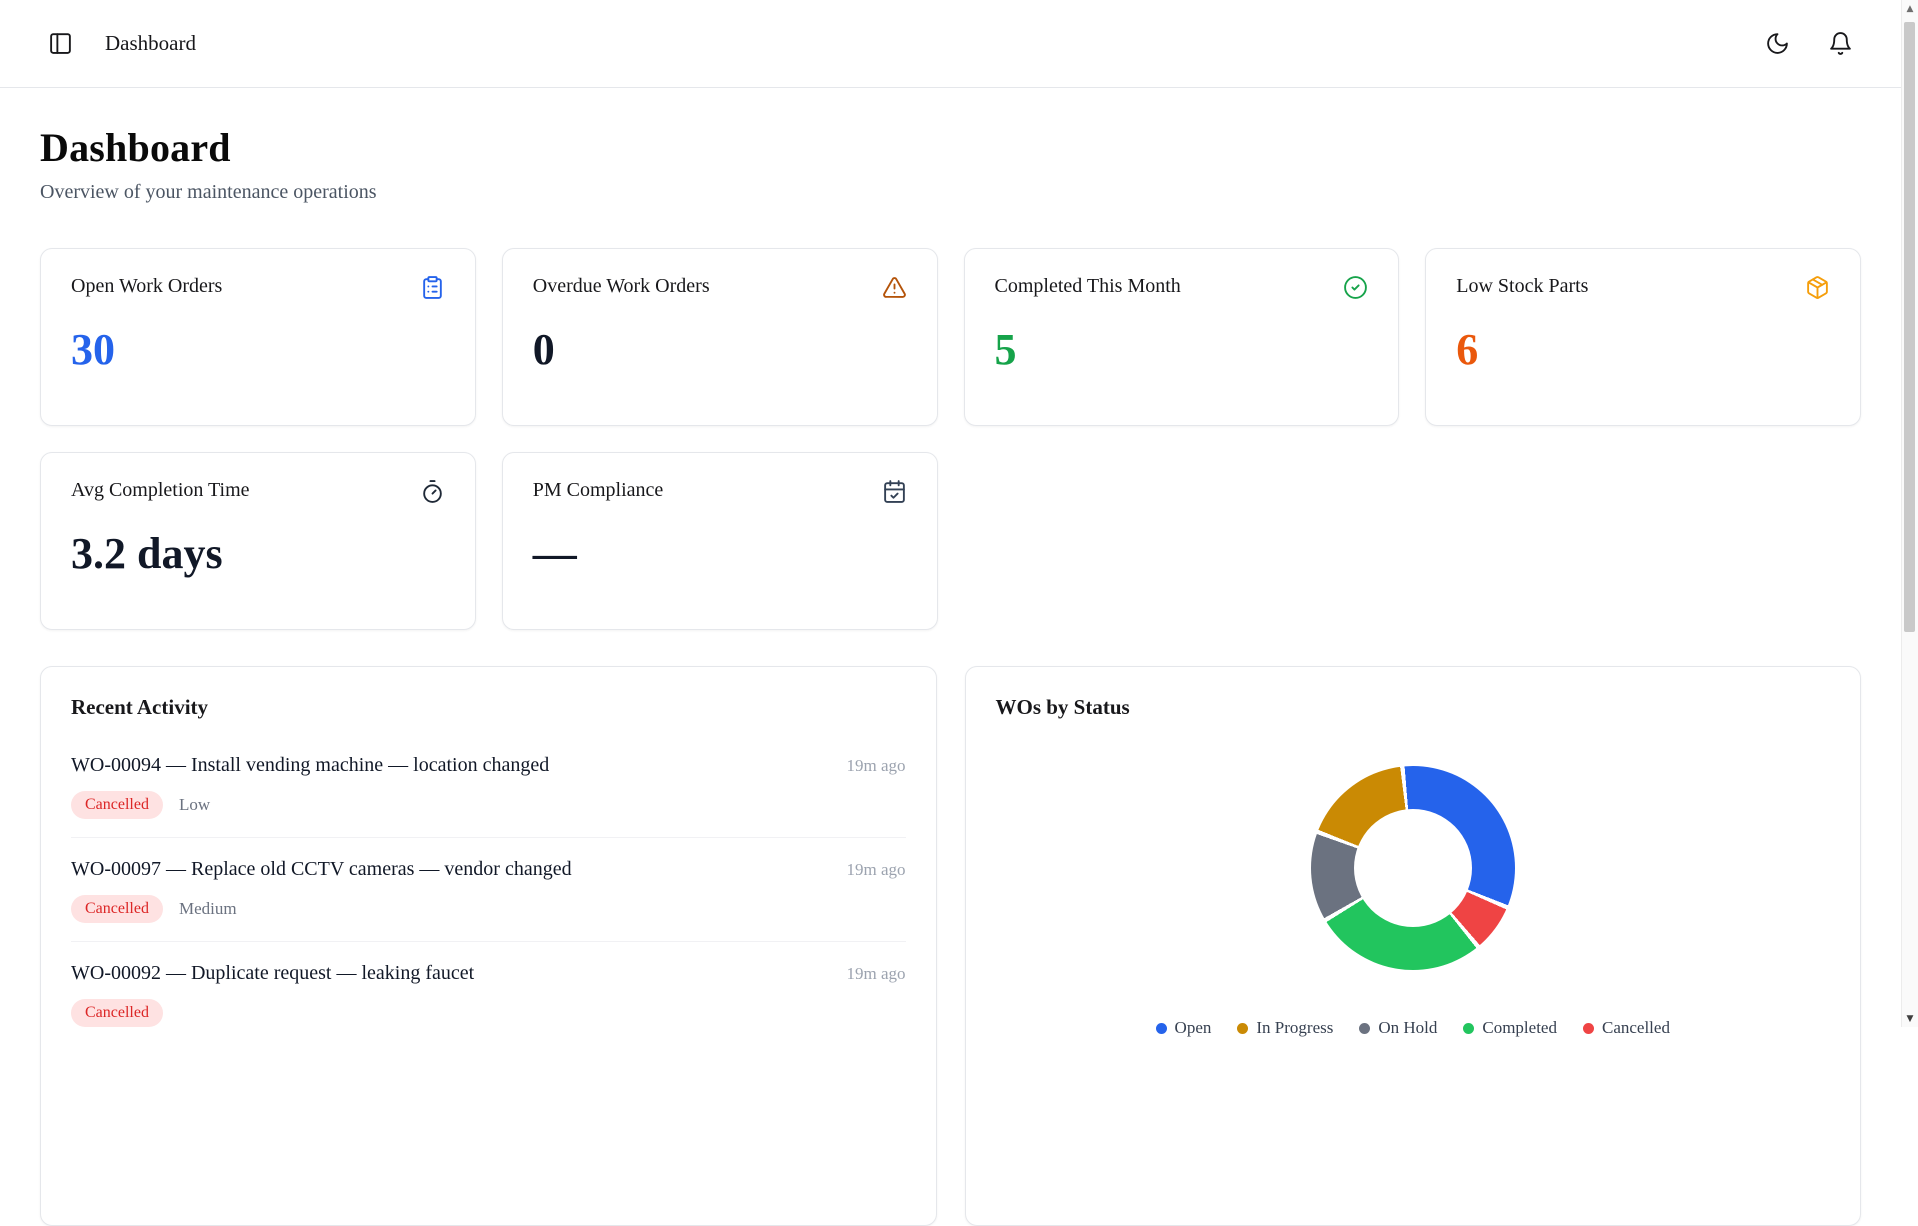  What do you see at coordinates (894, 287) in the screenshot?
I see `alert-triangle-icon` at bounding box center [894, 287].